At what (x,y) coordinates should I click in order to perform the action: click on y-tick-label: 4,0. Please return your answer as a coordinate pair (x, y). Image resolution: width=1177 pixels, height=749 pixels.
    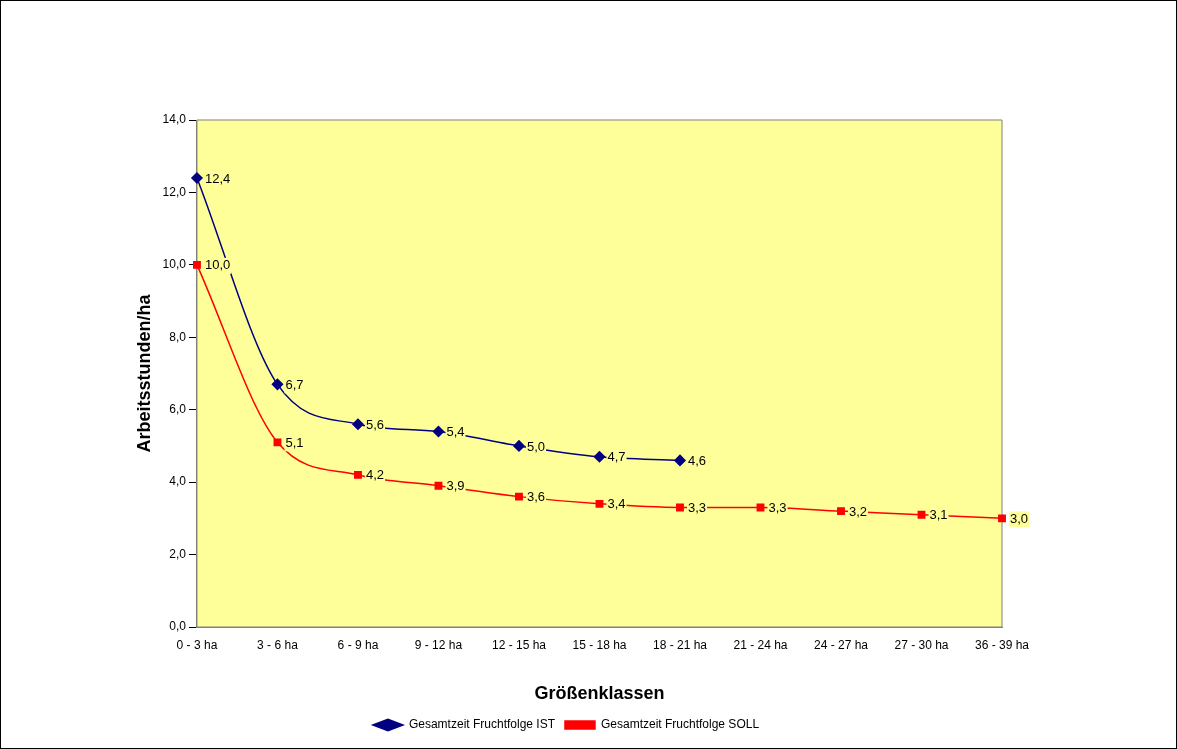
    Looking at the image, I should click on (178, 481).